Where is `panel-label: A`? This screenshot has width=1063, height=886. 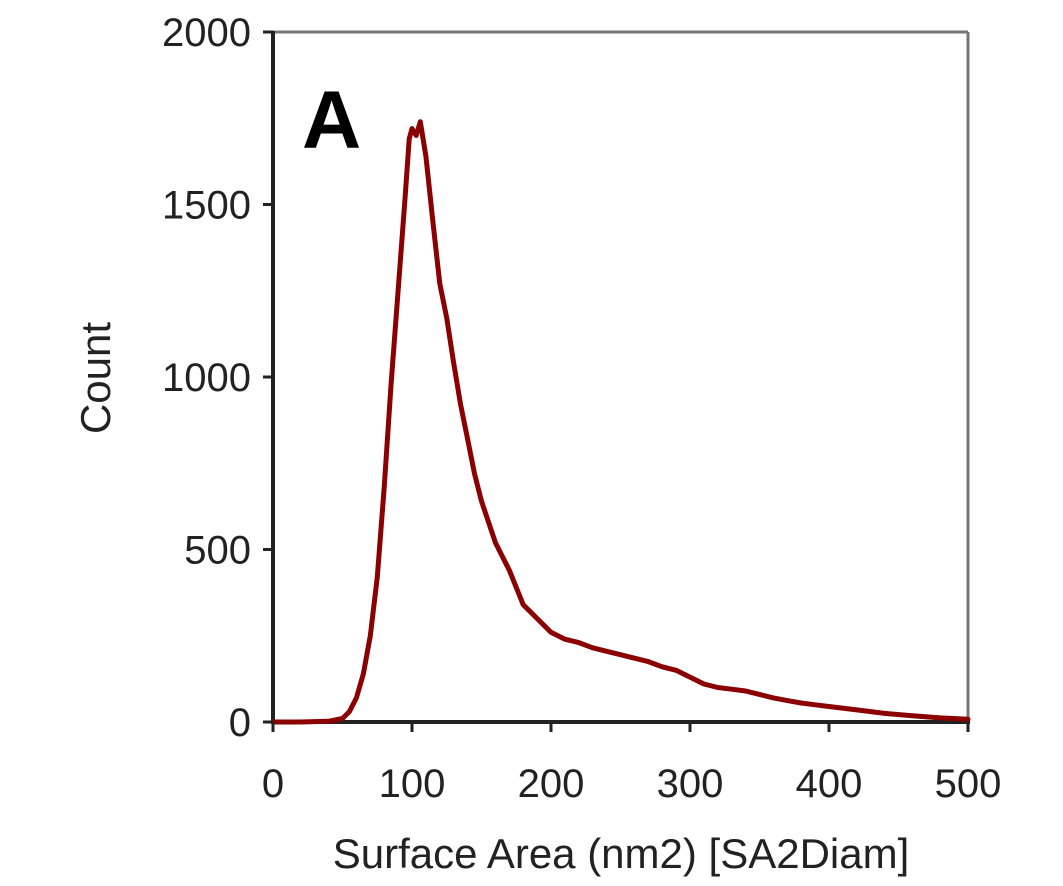 panel-label: A is located at coordinates (331, 120).